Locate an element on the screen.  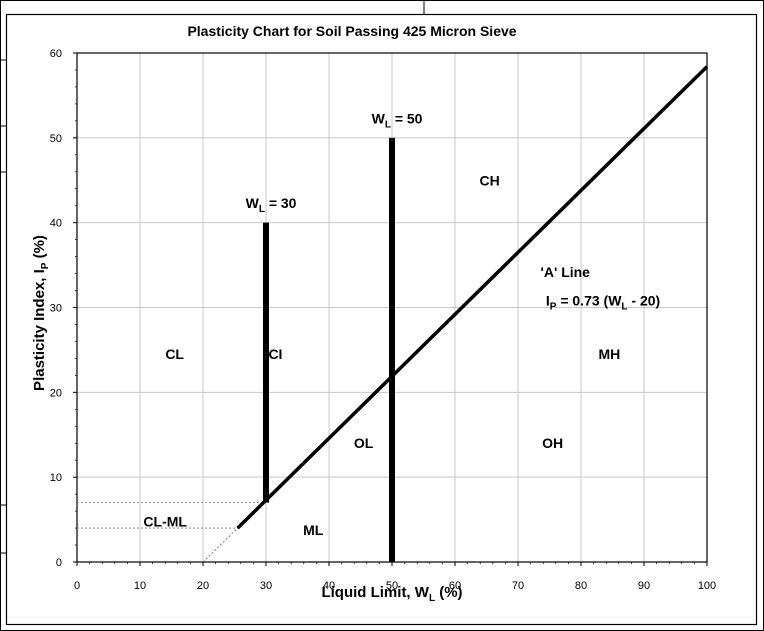
x-axis-ticks: 0 10 20 30 40 50 60 70 80 90 100 is located at coordinates (395, 577).